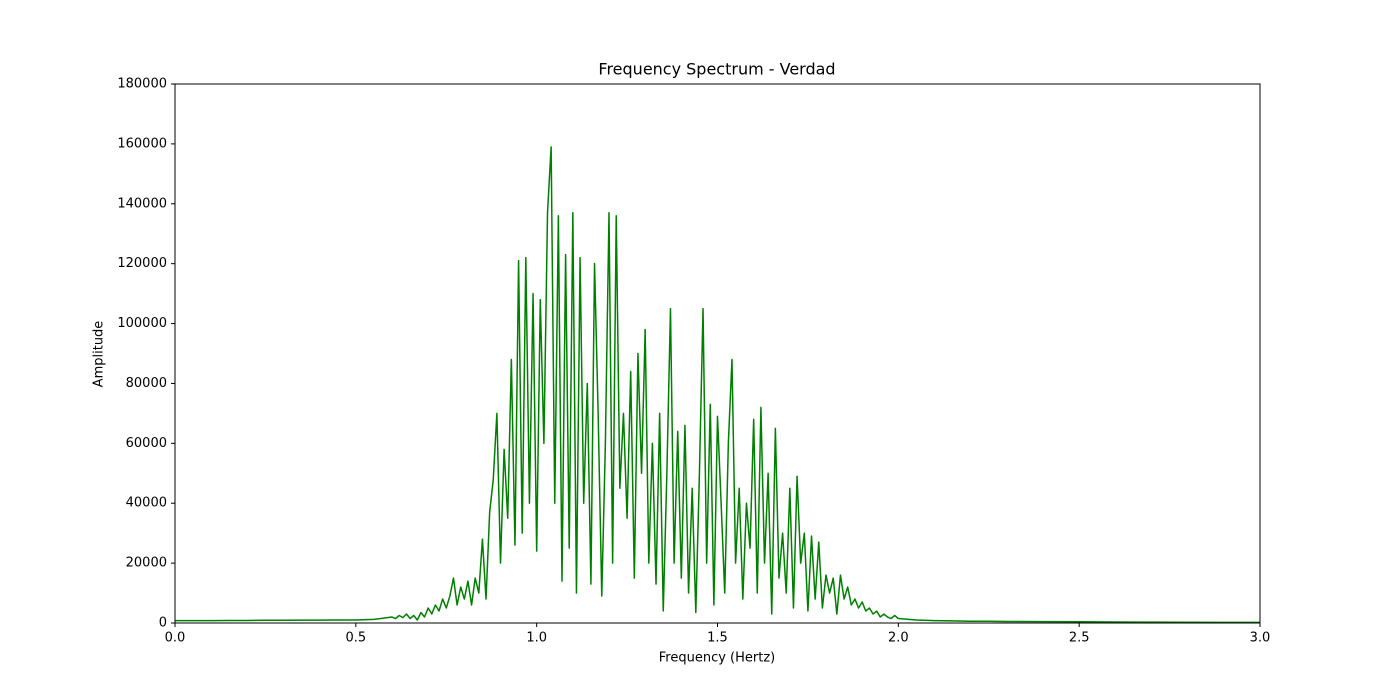 The width and height of the screenshot is (1400, 700). I want to click on chart-title: Frequency Spectrum - Verdad, so click(716, 69).